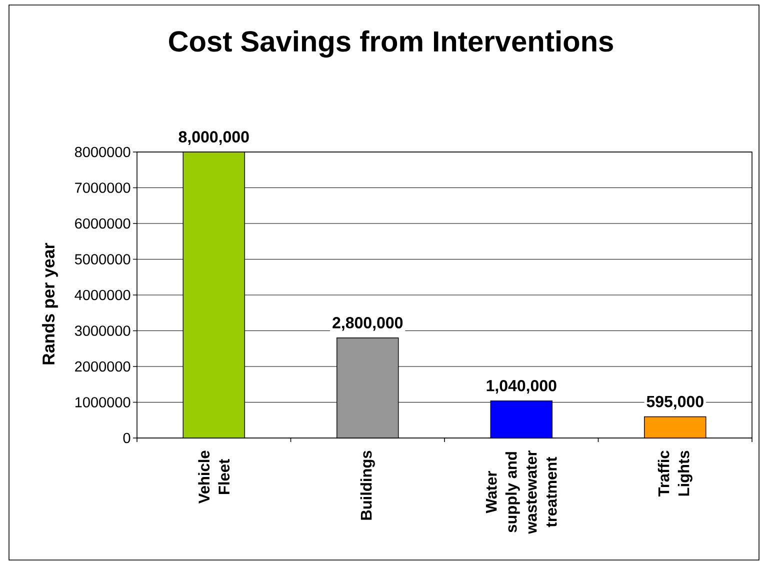 This screenshot has width=761, height=561. I want to click on data-label: 2,800,000, so click(367, 324).